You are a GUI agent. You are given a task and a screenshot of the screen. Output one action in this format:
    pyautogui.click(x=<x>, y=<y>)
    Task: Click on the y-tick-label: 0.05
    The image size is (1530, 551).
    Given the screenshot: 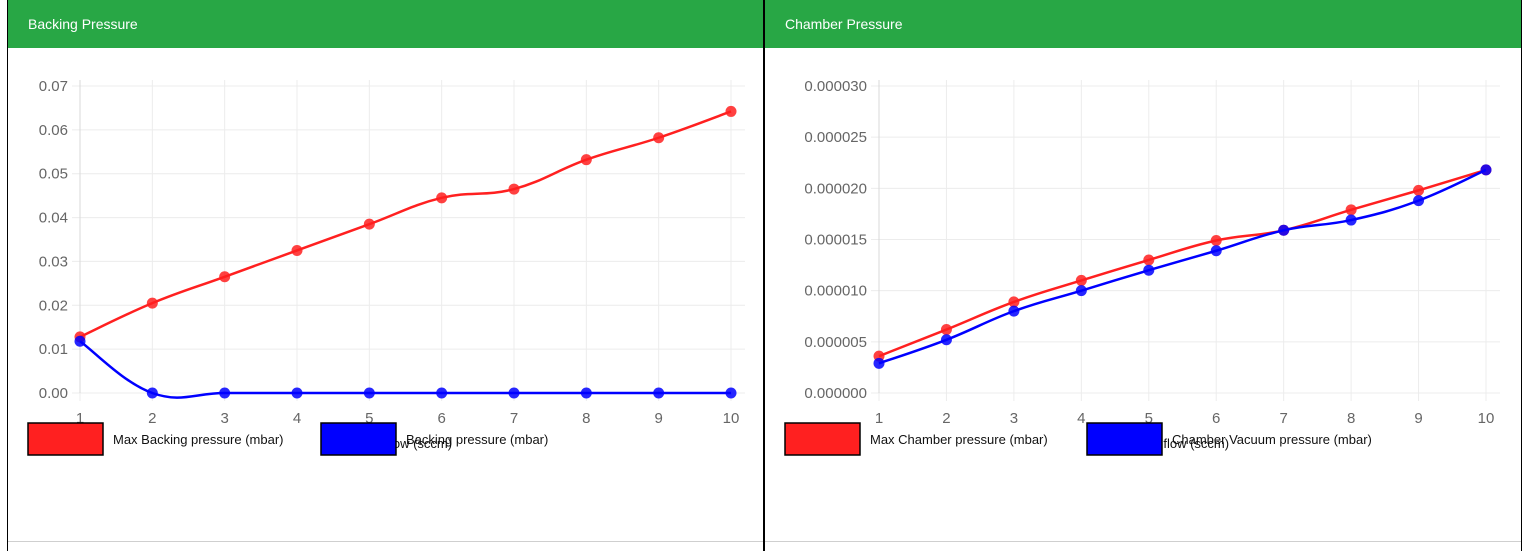 What is the action you would take?
    pyautogui.click(x=53, y=174)
    